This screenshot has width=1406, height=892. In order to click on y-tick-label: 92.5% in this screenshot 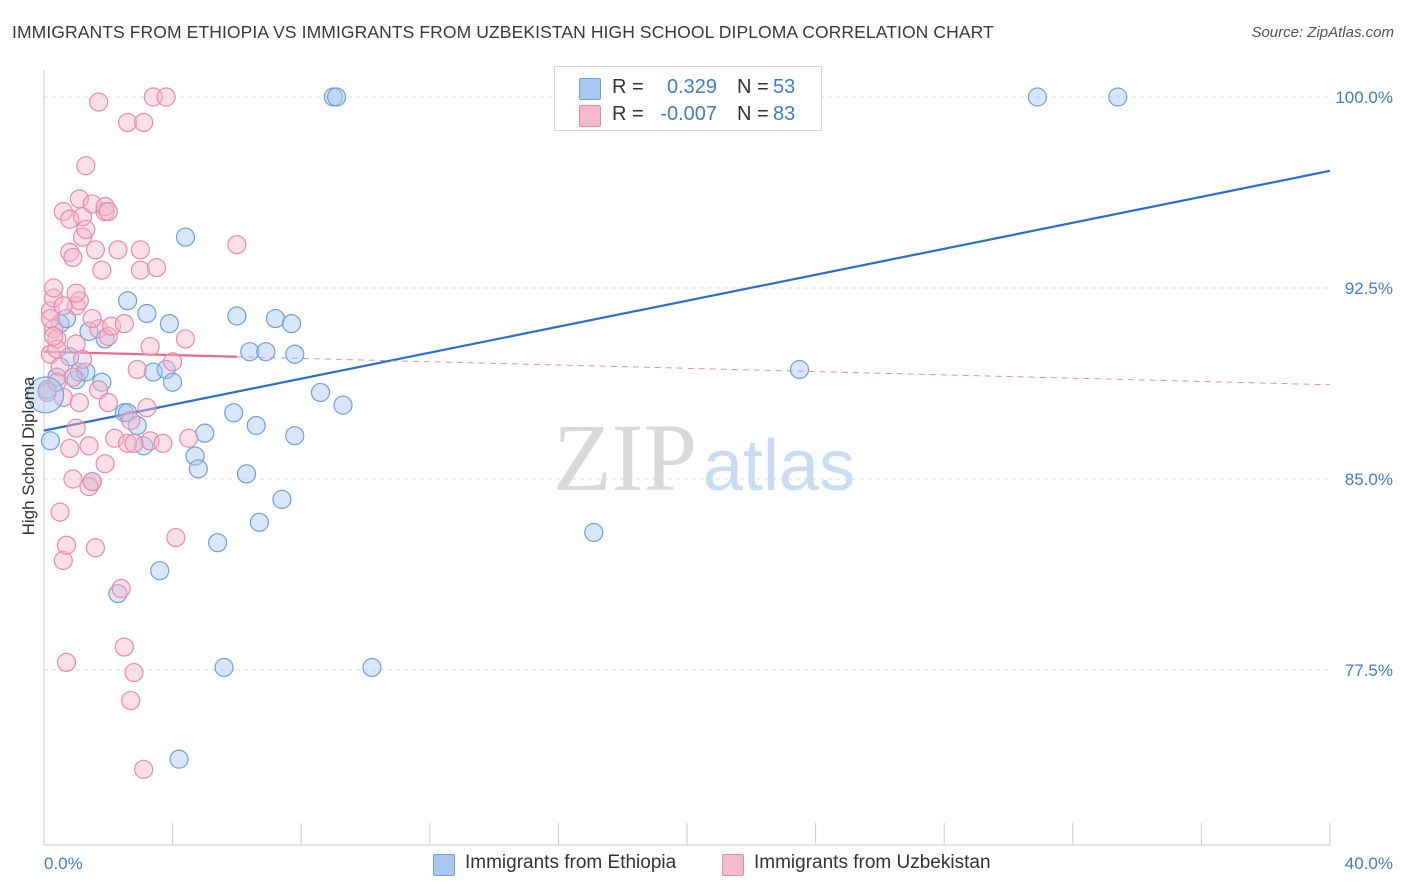, I will do `click(1369, 288)`.